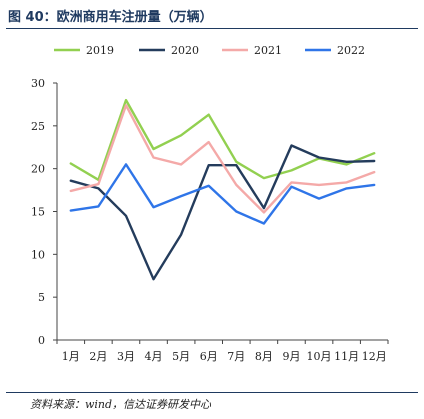 This screenshot has height=419, width=424. What do you see at coordinates (38, 169) in the screenshot?
I see `y-tick-label: 20` at bounding box center [38, 169].